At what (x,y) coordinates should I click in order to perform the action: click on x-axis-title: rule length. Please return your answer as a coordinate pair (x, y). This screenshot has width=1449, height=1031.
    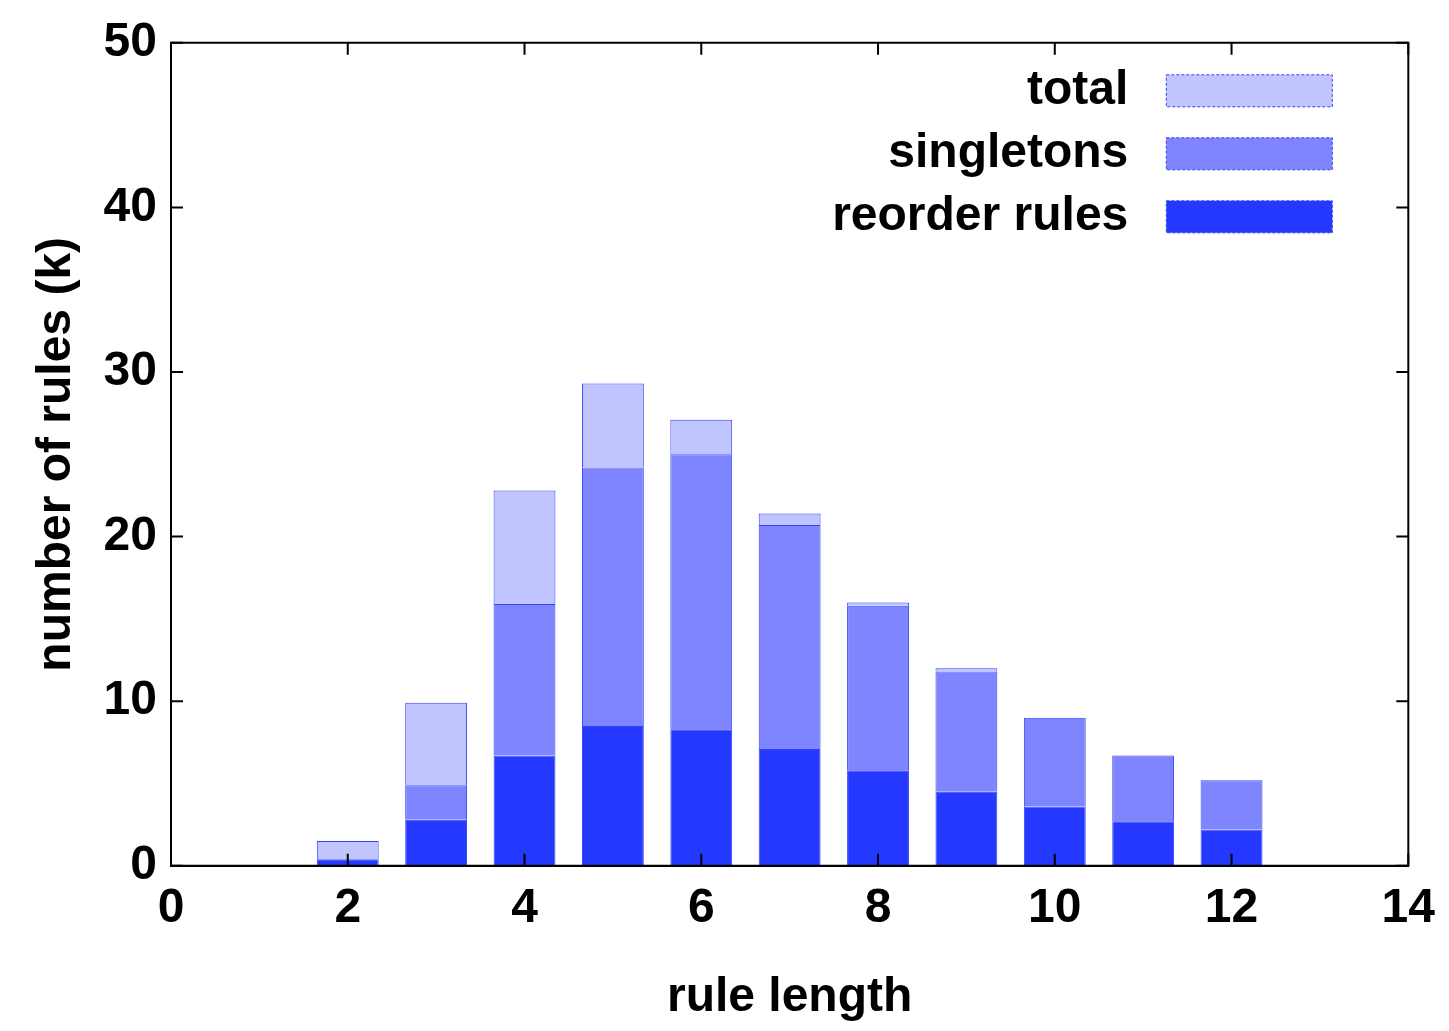
    Looking at the image, I should click on (789, 995).